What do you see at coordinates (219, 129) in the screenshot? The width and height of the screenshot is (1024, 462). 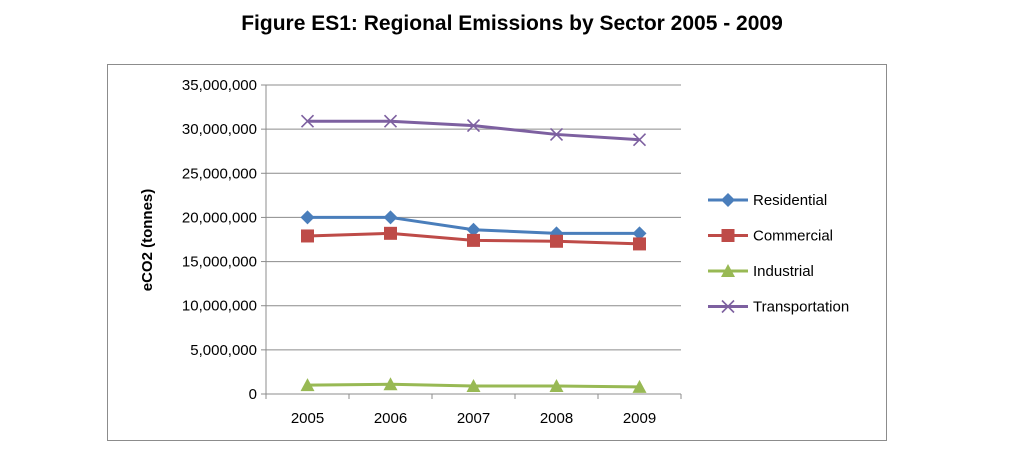 I see `y-tick-label: 30,000,000` at bounding box center [219, 129].